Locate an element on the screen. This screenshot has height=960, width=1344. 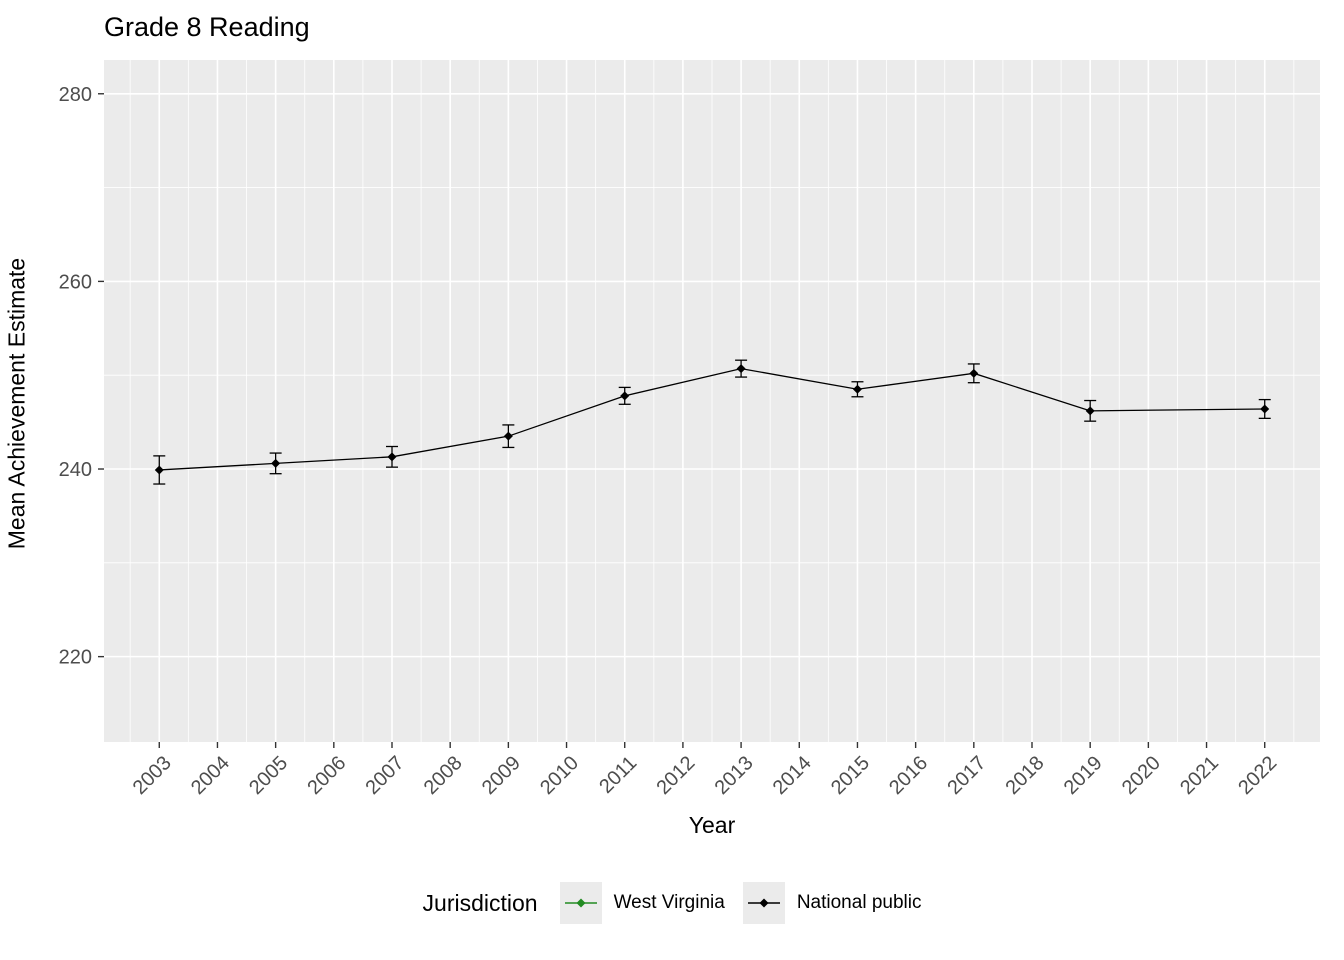
svg-text: 2008 is located at coordinates (443, 775).